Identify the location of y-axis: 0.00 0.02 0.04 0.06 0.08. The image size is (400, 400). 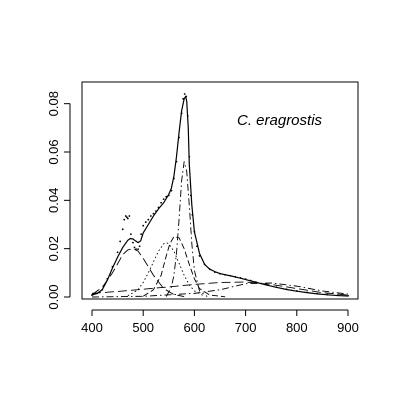
(58, 200).